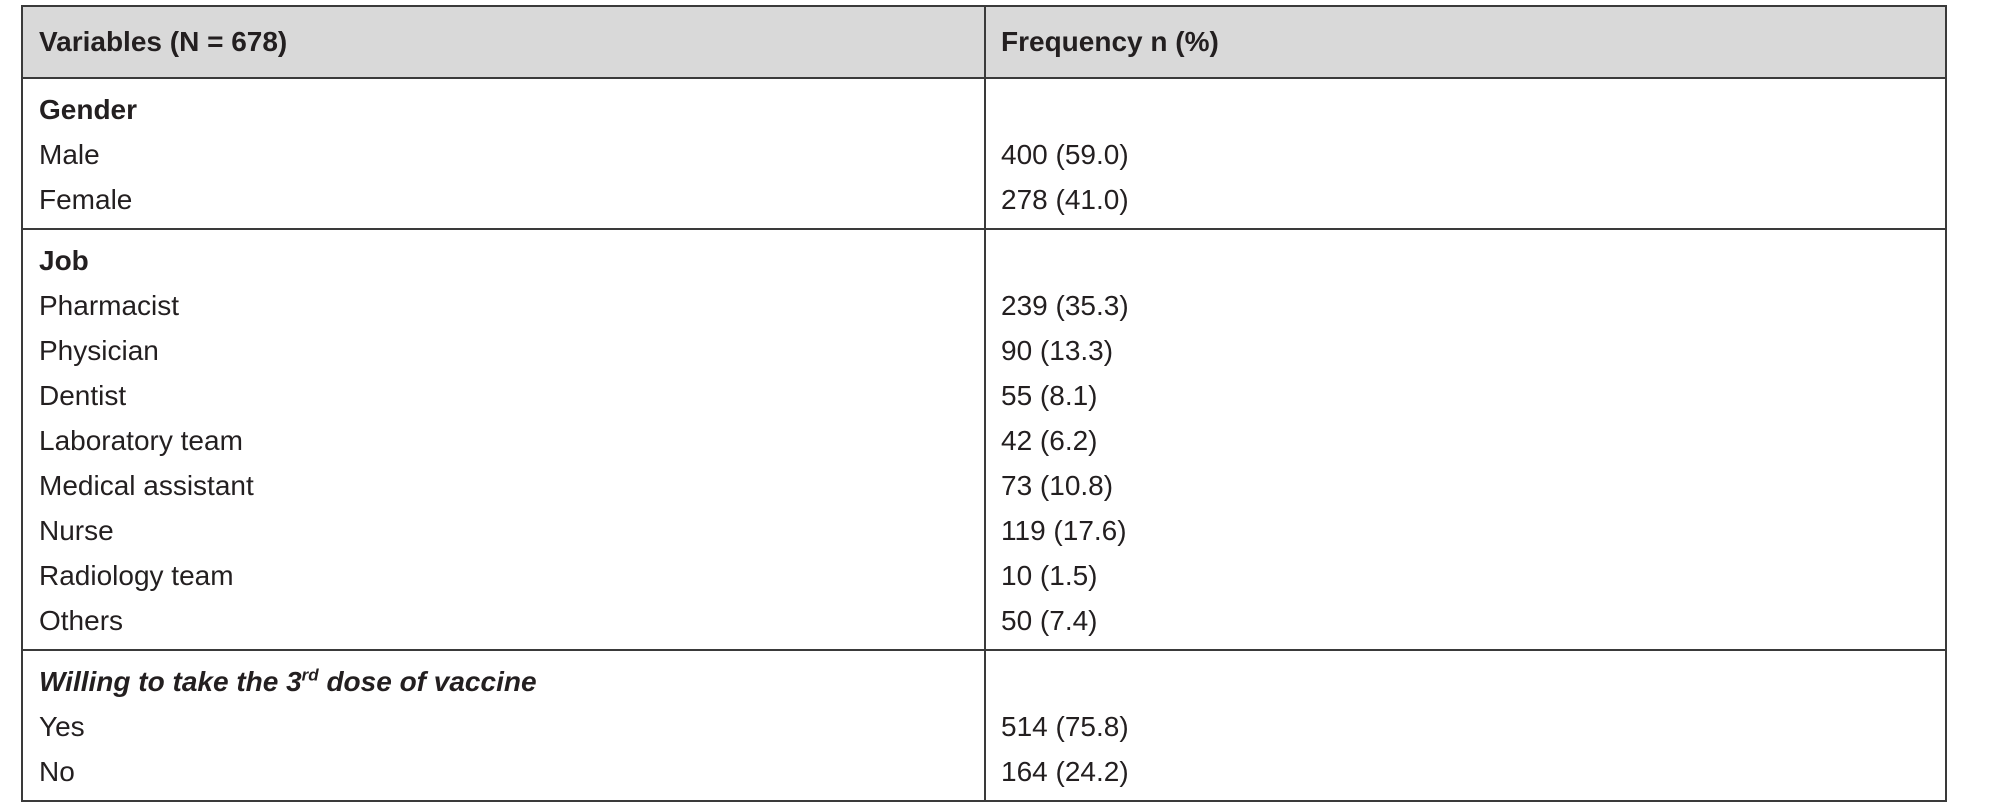 The image size is (1989, 802). What do you see at coordinates (64, 260) in the screenshot?
I see `title-text: Job` at bounding box center [64, 260].